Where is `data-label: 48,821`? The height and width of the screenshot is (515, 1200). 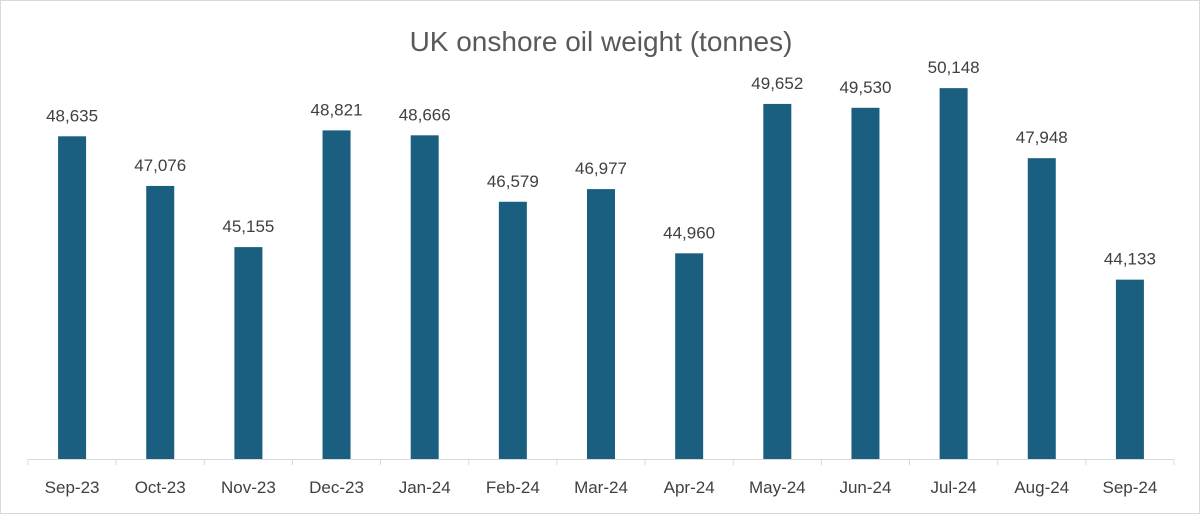 data-label: 48,821 is located at coordinates (337, 109).